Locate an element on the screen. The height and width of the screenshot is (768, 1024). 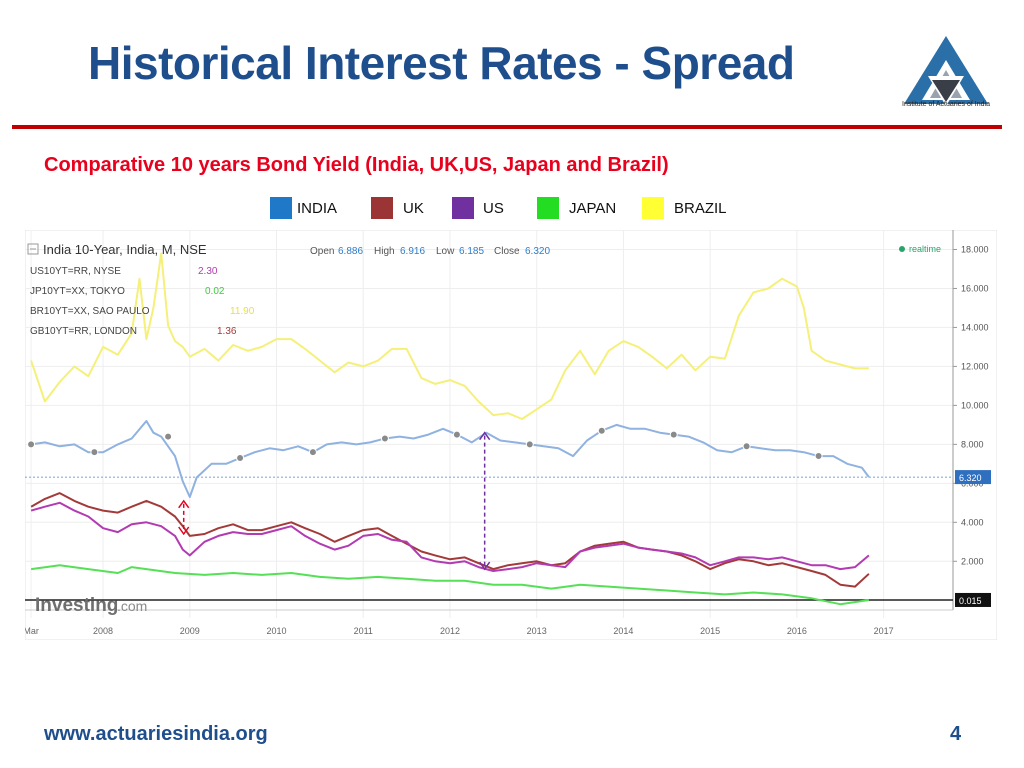
legend-swatch-japan is located at coordinates (548, 208).